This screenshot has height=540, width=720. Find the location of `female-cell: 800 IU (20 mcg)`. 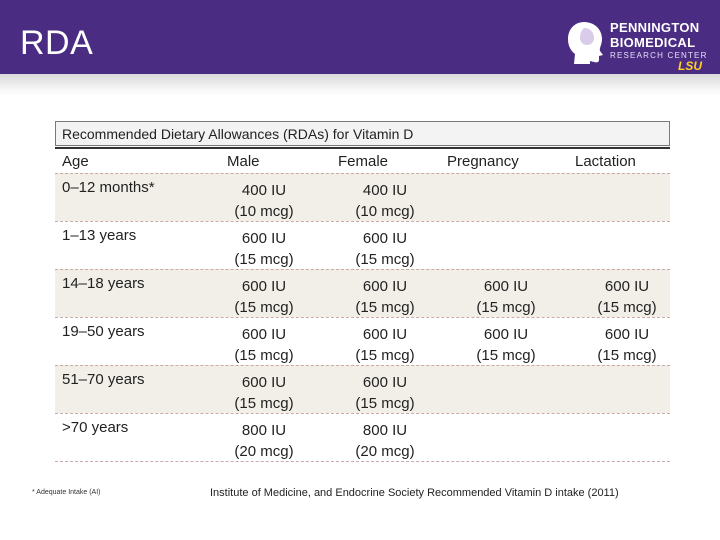

female-cell: 800 IU (20 mcg) is located at coordinates (385, 441).